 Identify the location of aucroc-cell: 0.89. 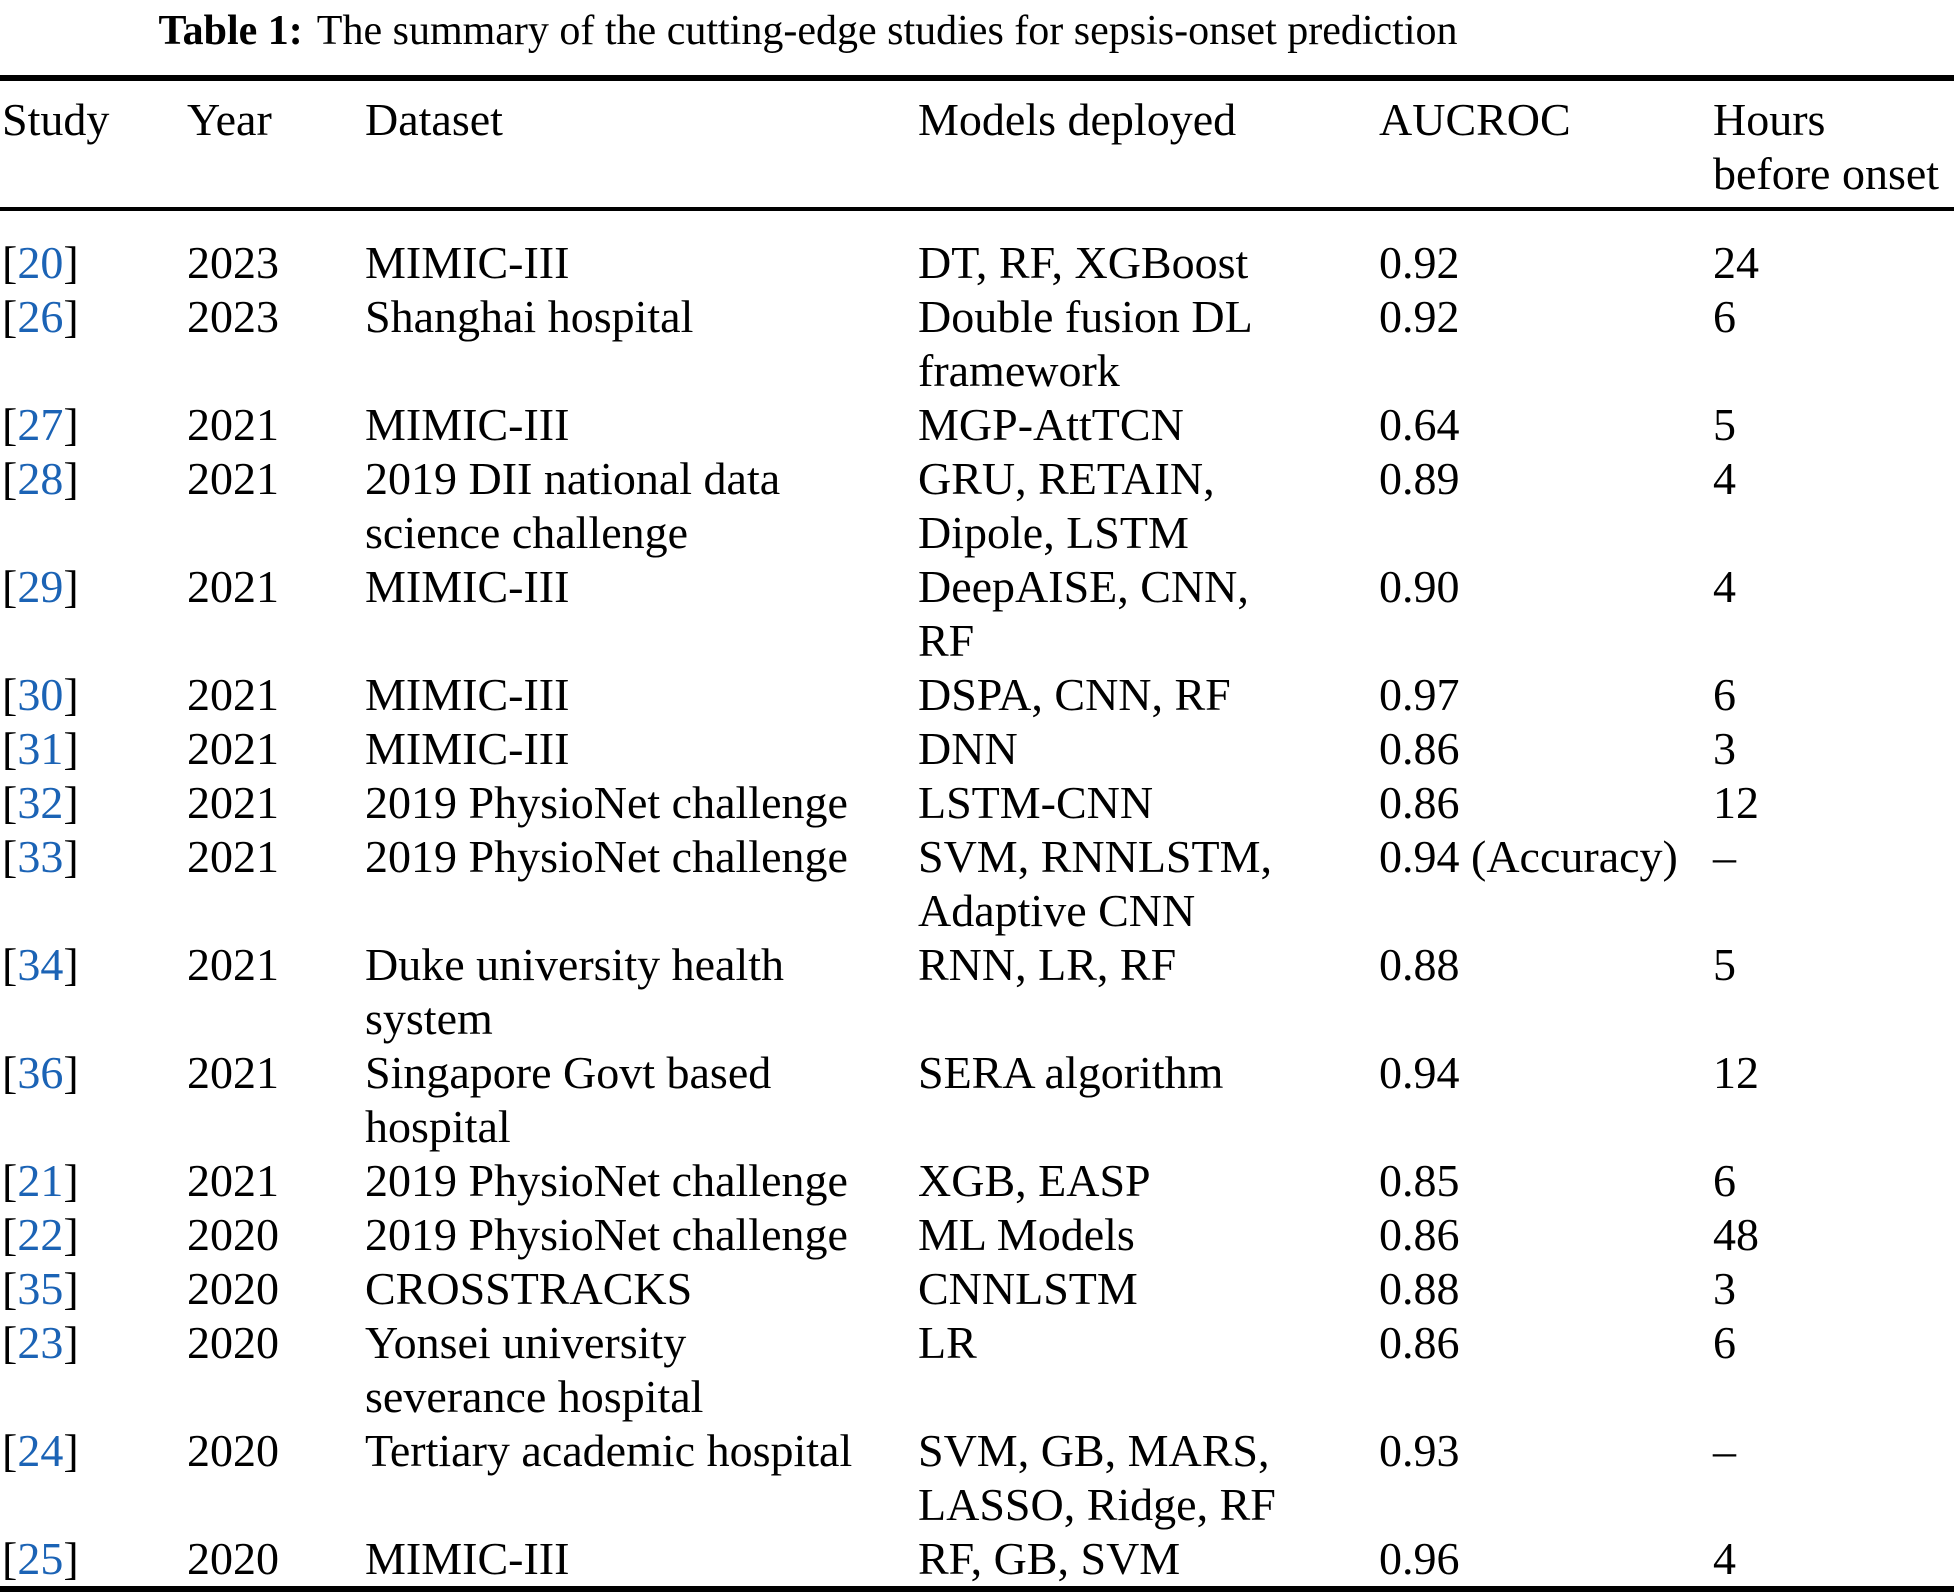
(1419, 478).